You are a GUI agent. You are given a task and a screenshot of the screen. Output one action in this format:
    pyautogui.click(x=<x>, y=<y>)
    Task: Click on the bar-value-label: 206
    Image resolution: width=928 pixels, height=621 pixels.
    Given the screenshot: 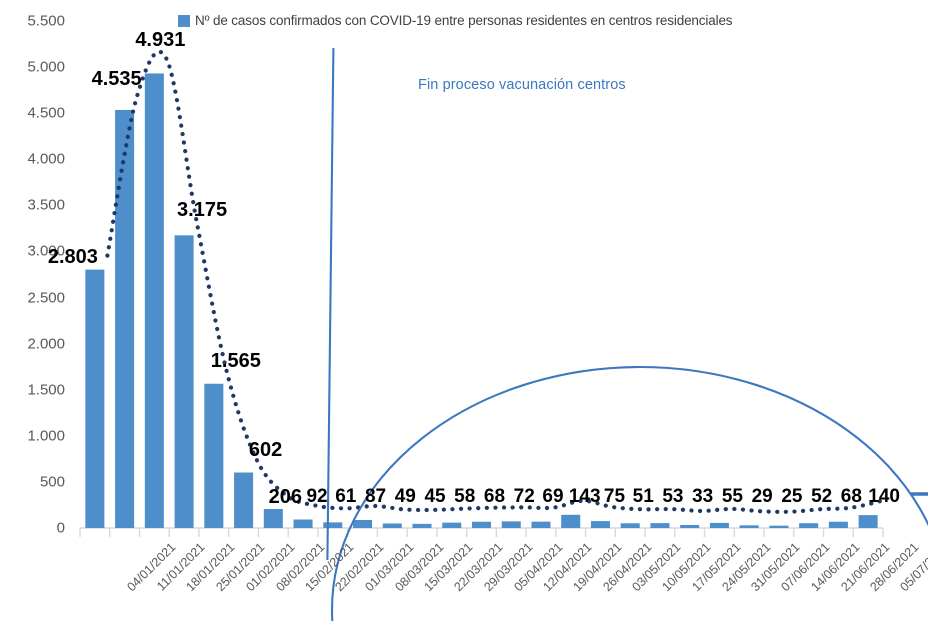 What is the action you would take?
    pyautogui.click(x=285, y=497)
    